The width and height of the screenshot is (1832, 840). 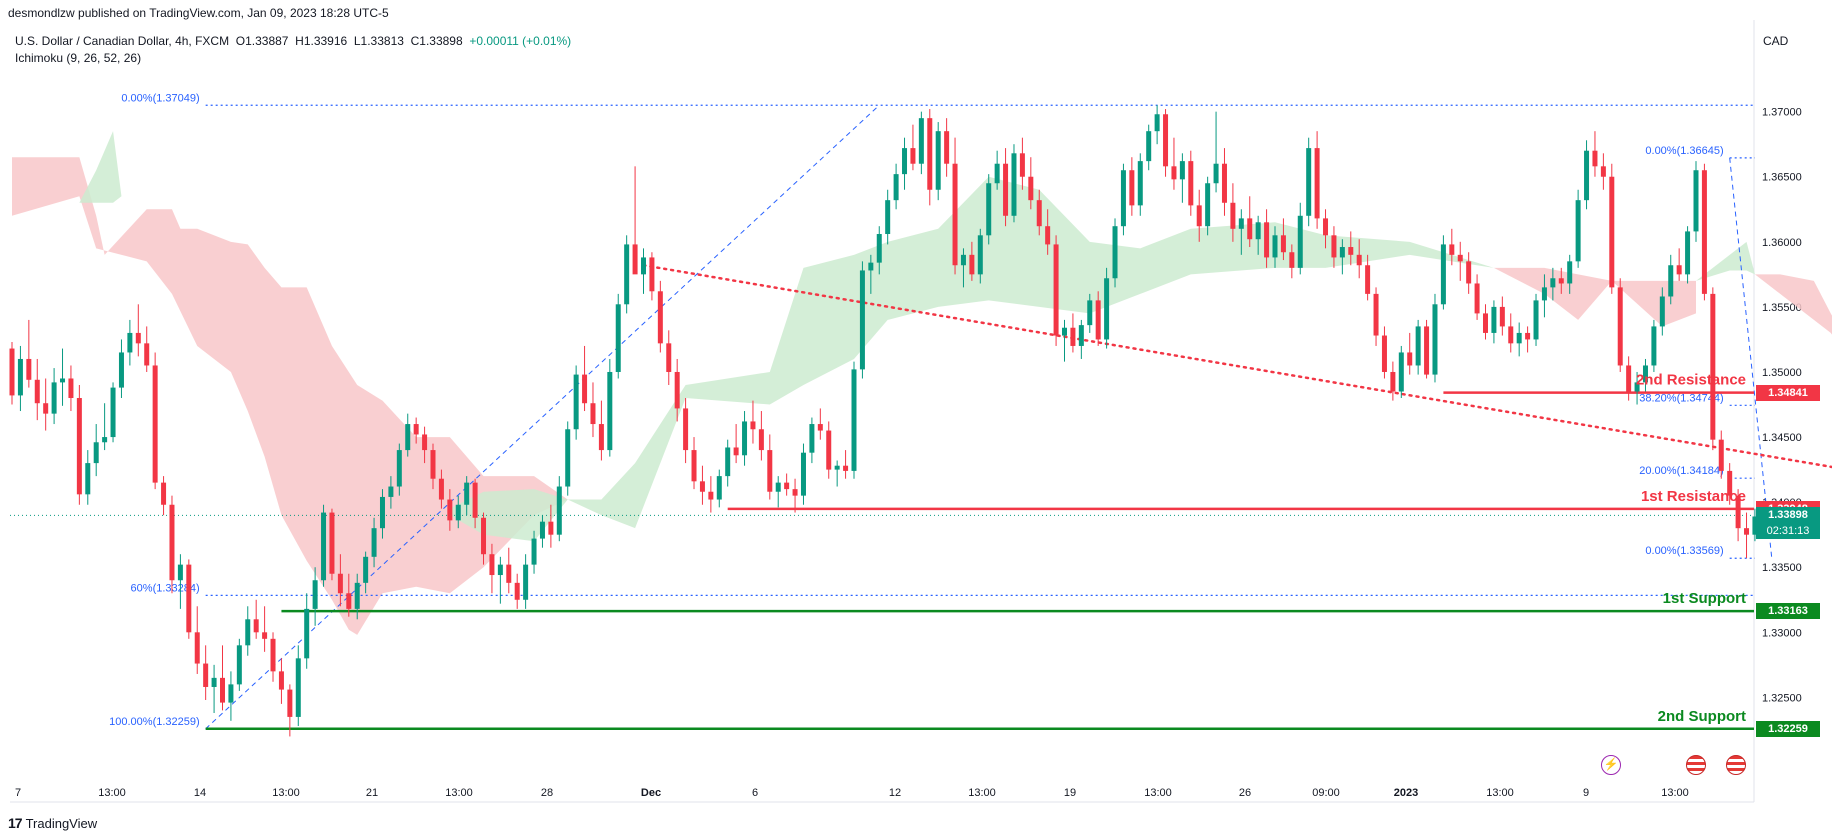 I want to click on y-tick-label: 1.36500, so click(x=1782, y=178).